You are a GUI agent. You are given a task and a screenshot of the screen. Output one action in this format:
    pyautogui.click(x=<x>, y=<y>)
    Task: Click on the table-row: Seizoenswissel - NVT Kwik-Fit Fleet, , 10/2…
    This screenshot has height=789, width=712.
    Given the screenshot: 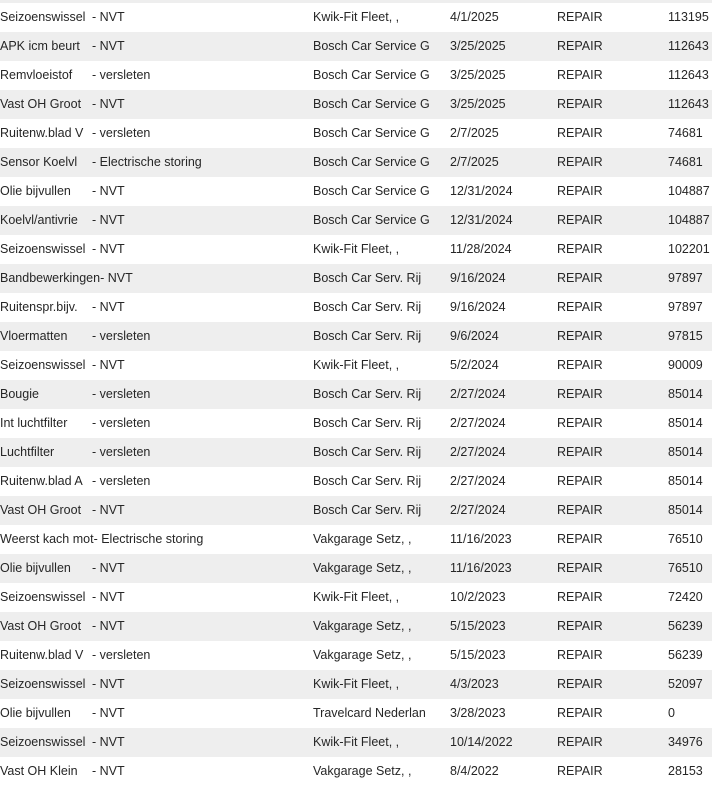 What is the action you would take?
    pyautogui.click(x=356, y=597)
    